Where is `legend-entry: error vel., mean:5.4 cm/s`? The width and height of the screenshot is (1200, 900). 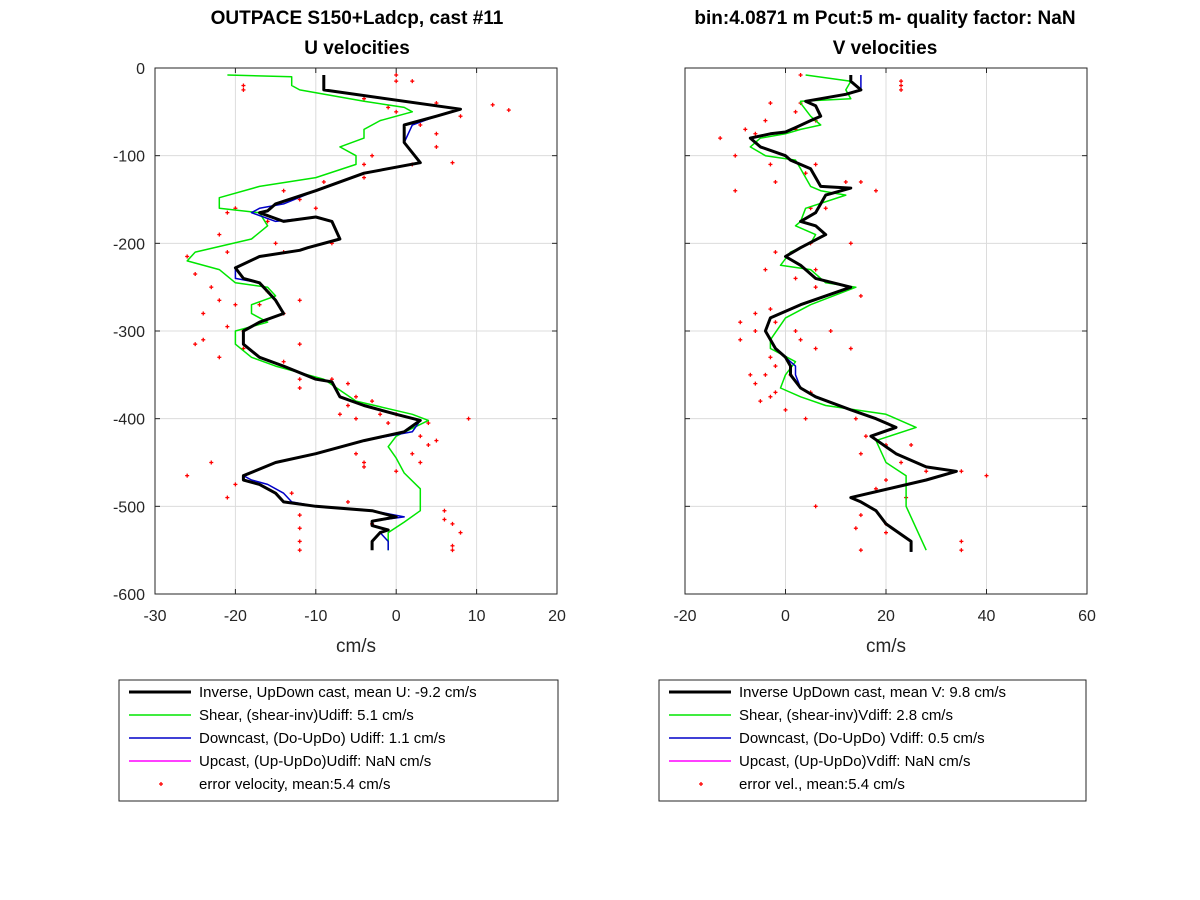
legend-entry: error vel., mean:5.4 cm/s is located at coordinates (802, 784).